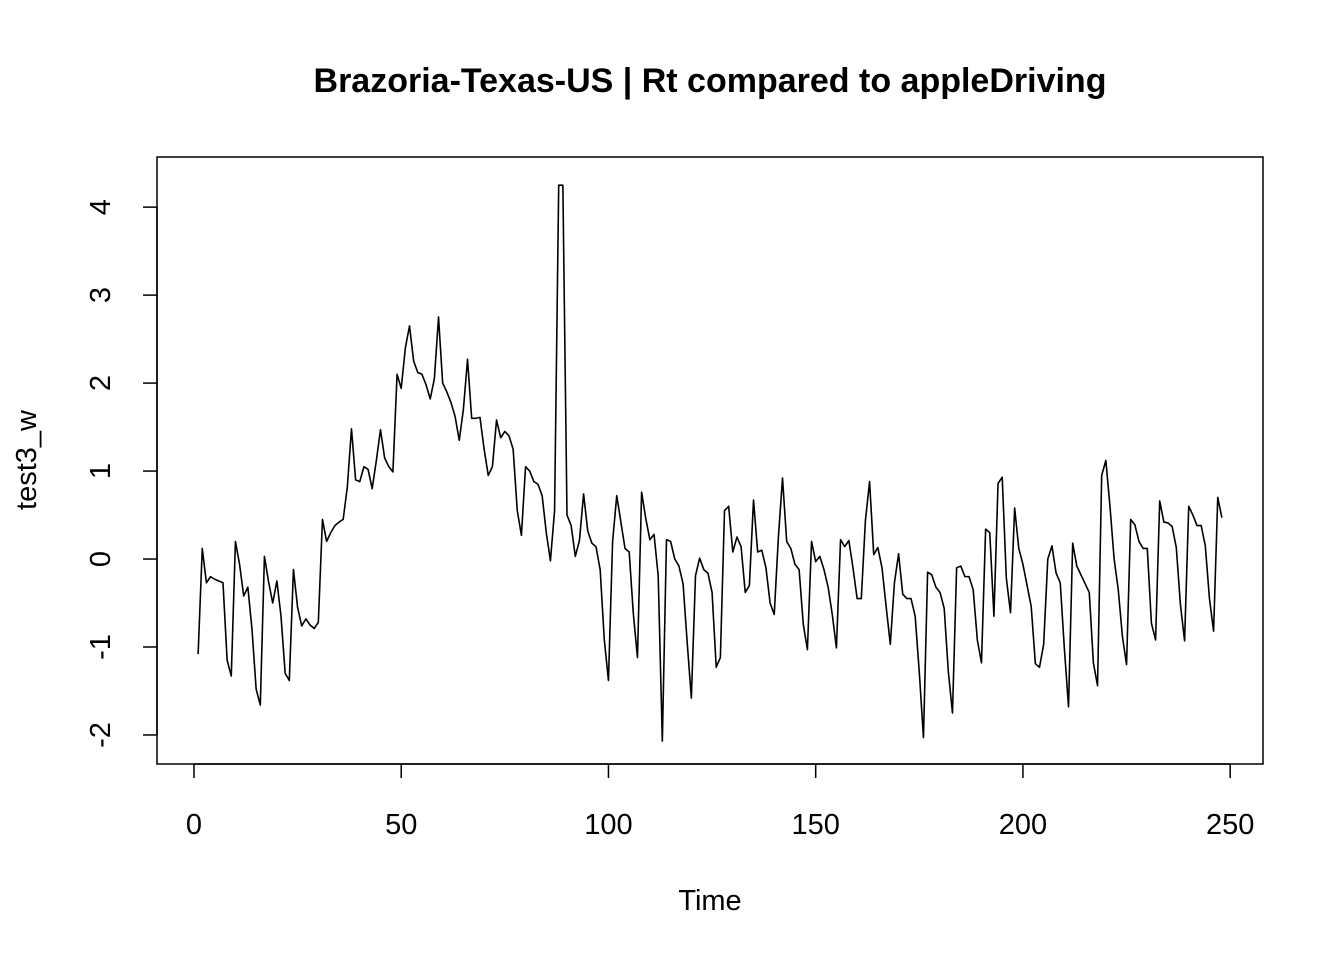  I want to click on x-tick-label: 50, so click(401, 825).